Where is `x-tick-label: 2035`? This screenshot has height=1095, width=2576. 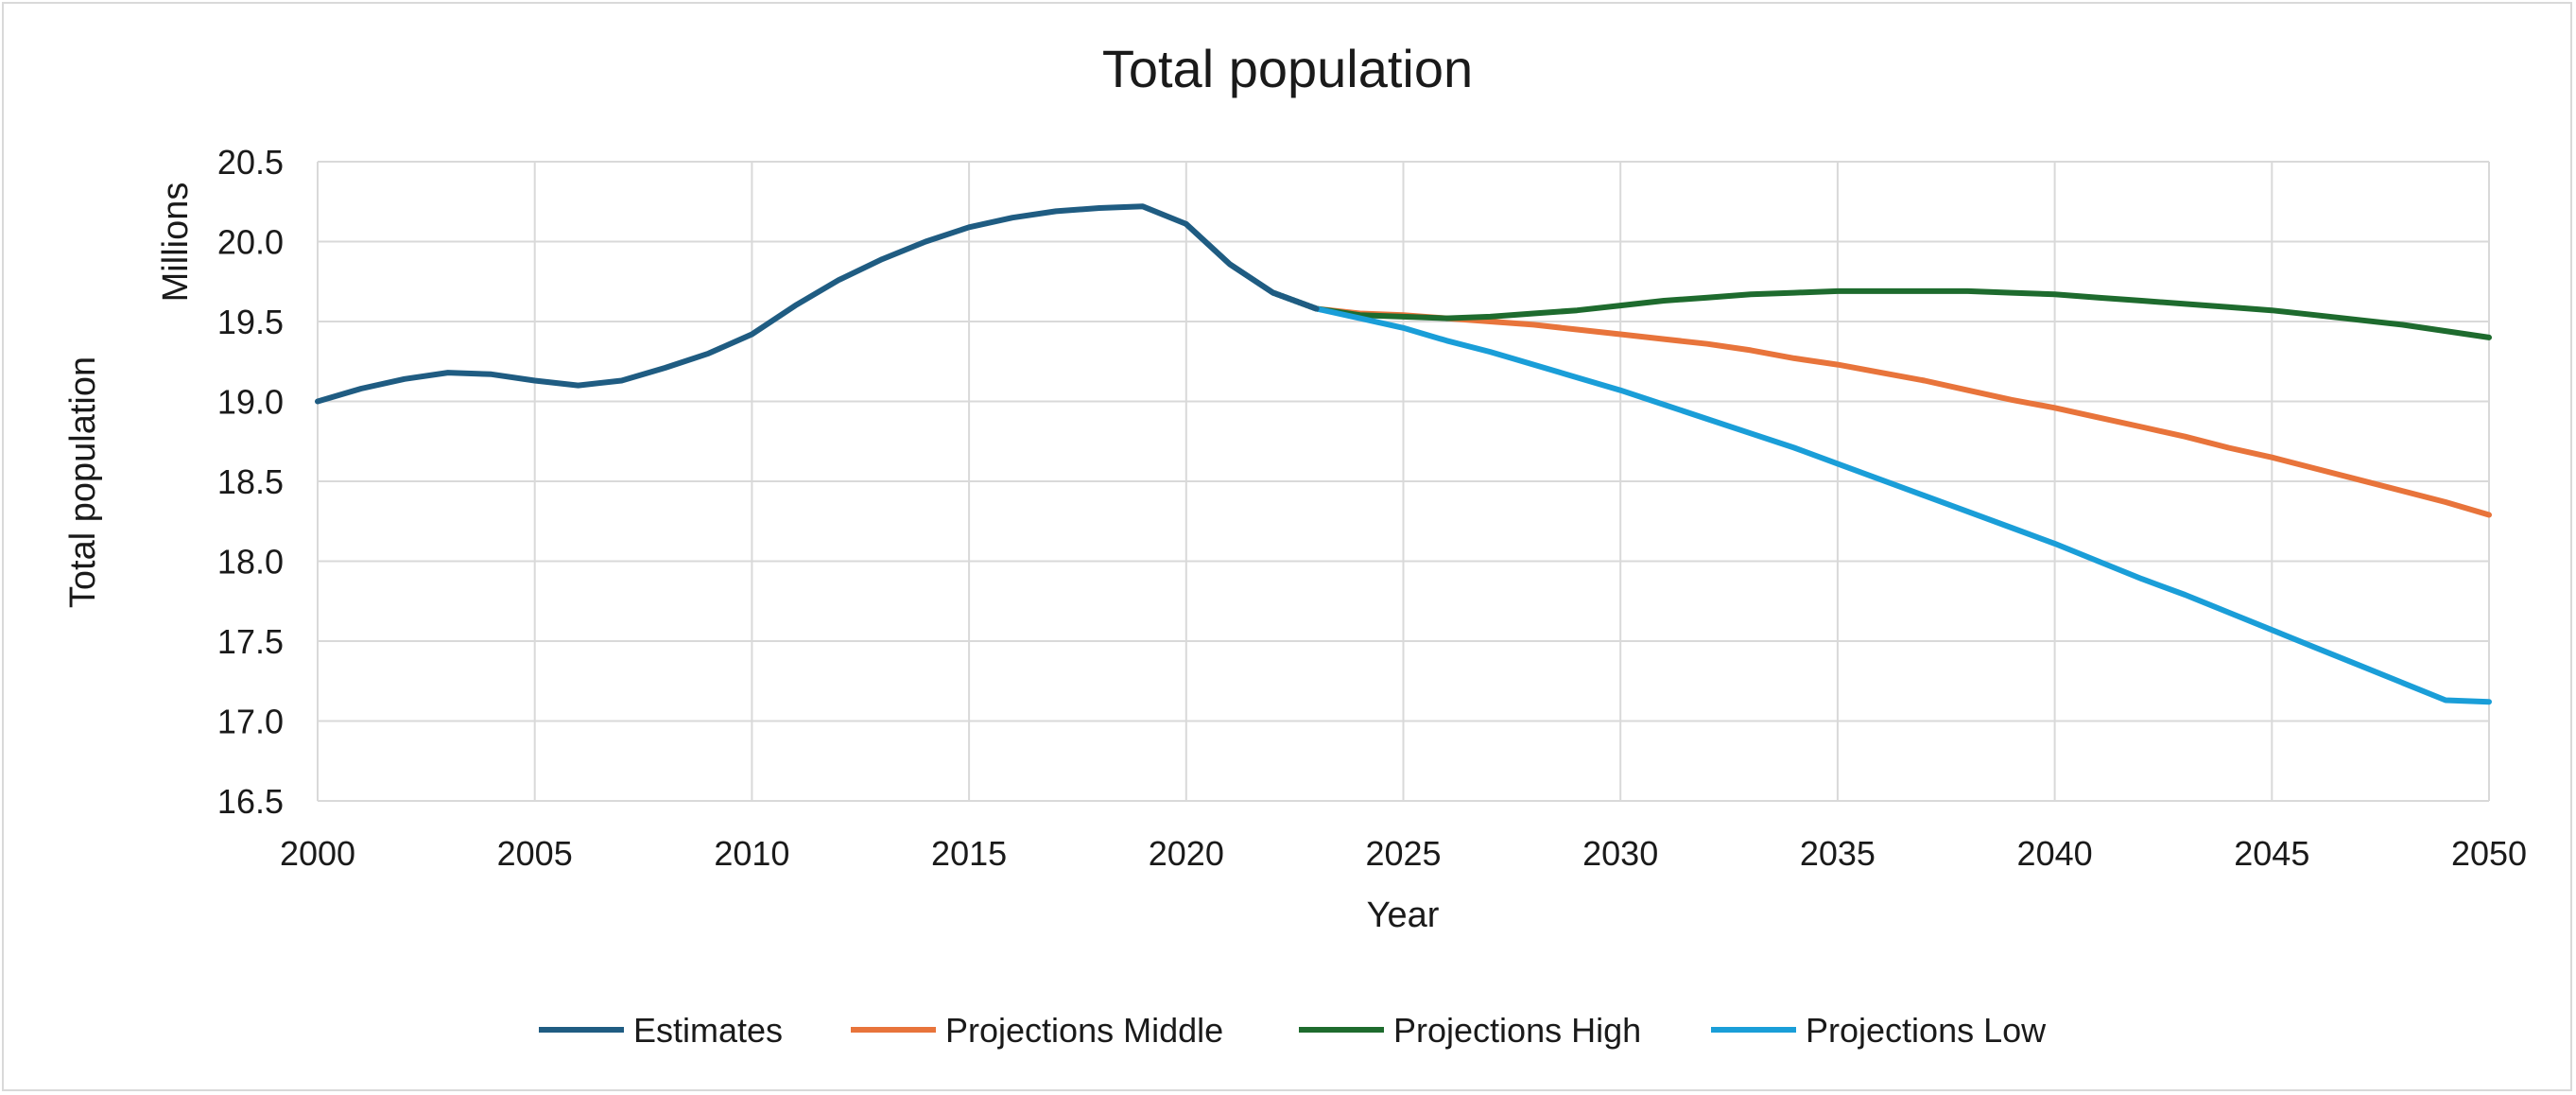 x-tick-label: 2035 is located at coordinates (1838, 854).